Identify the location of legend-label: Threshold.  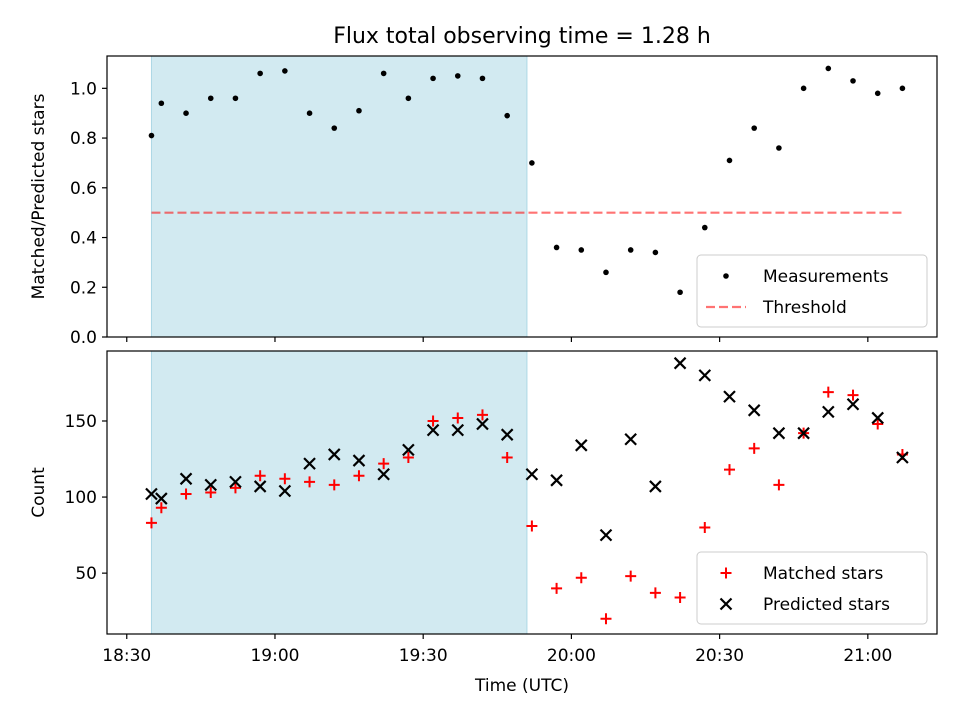
(804, 308).